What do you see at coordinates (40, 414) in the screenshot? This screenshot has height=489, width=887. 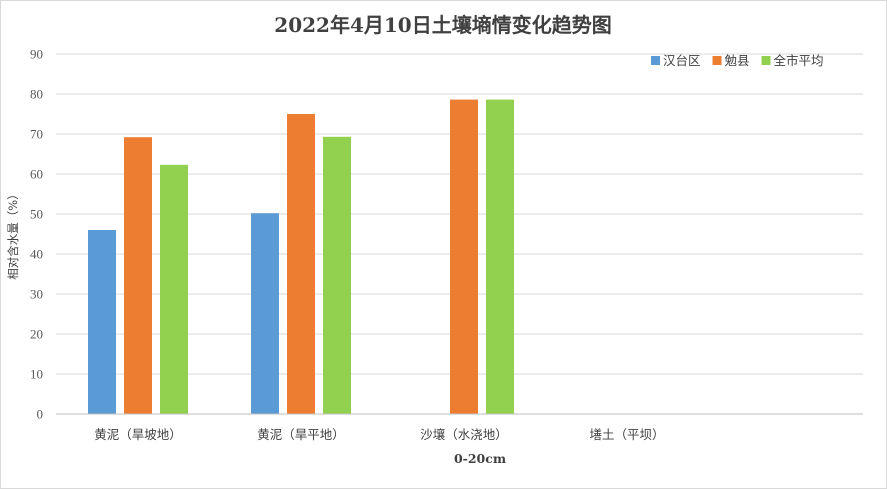 I see `y-tick-label: 0` at bounding box center [40, 414].